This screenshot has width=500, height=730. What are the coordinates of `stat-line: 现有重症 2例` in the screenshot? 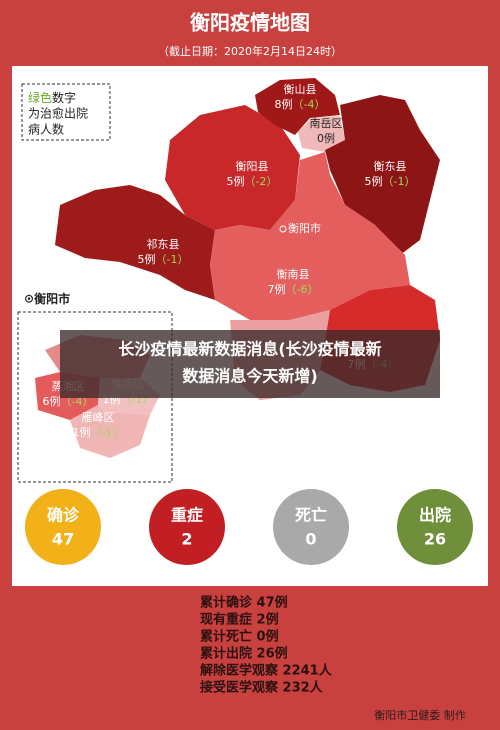 It's located at (239, 620).